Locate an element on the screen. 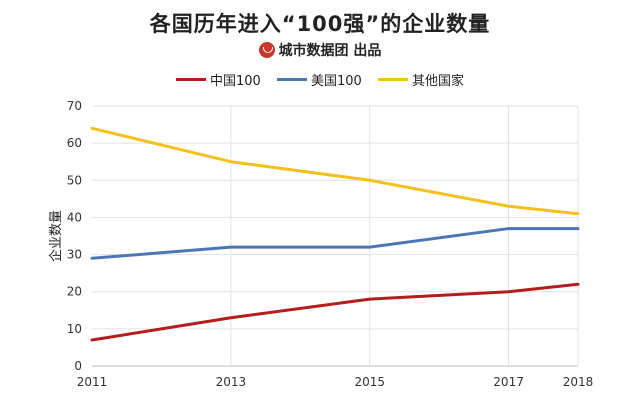 The width and height of the screenshot is (640, 400). y-tick-label: 40 is located at coordinates (74, 217).